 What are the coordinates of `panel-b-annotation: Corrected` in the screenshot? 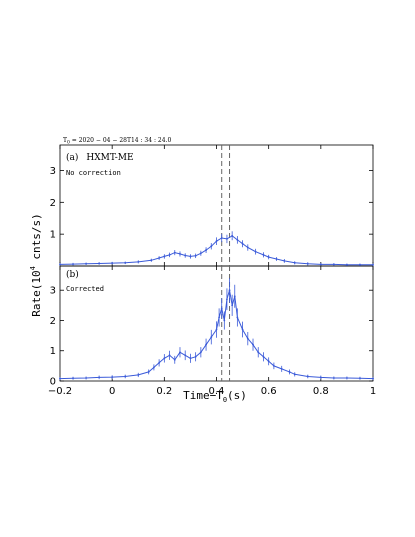 It's located at (85, 289).